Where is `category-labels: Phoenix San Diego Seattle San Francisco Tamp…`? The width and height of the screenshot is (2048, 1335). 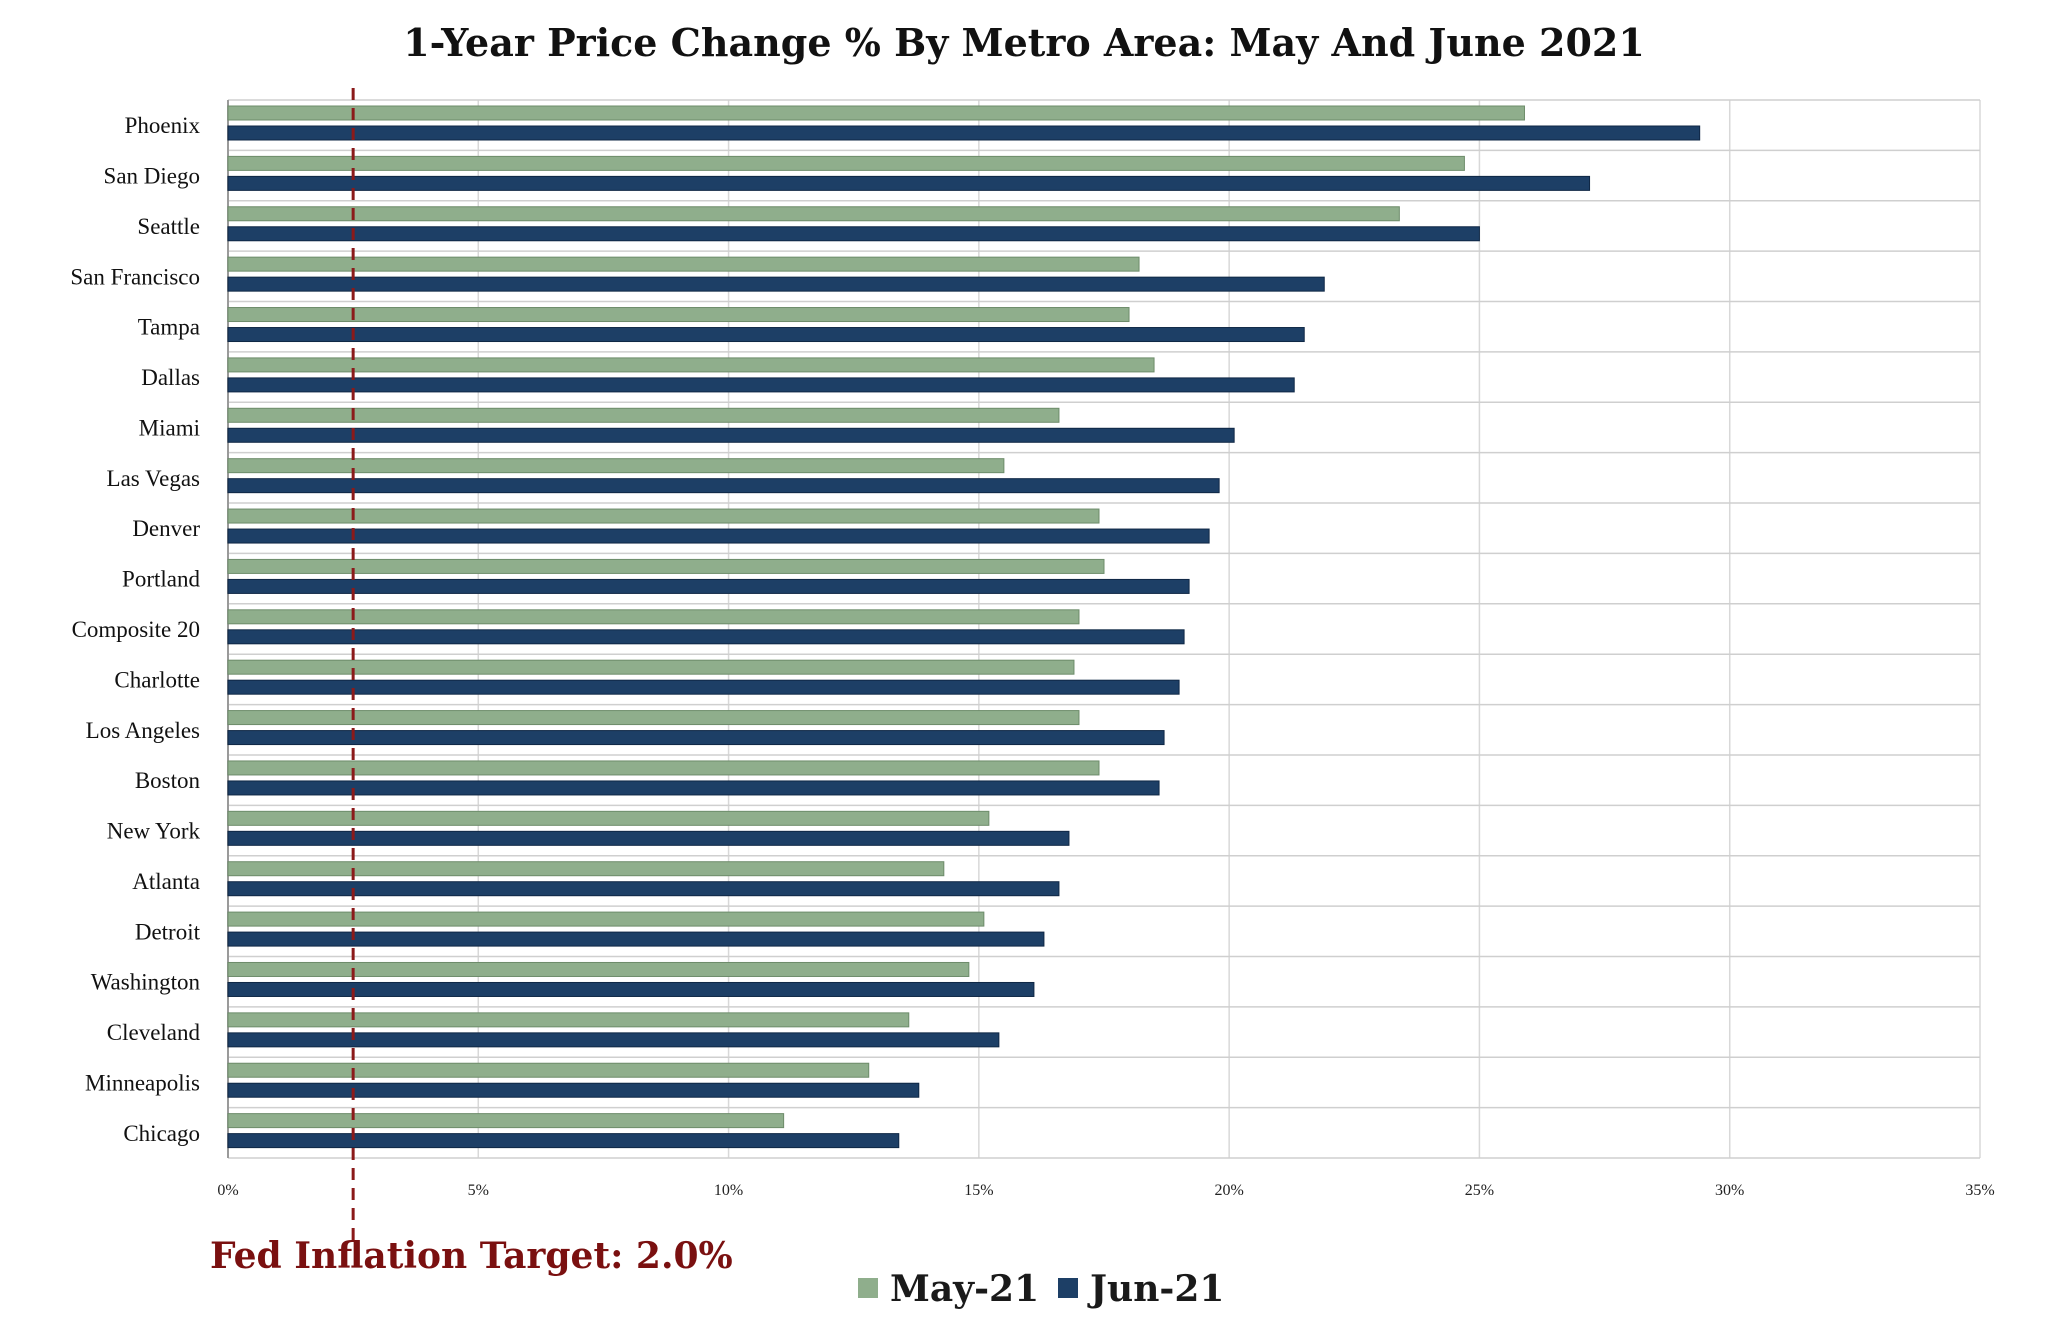
category-labels: Phoenix San Diego Seattle San Francisco Tamp… is located at coordinates (135, 629).